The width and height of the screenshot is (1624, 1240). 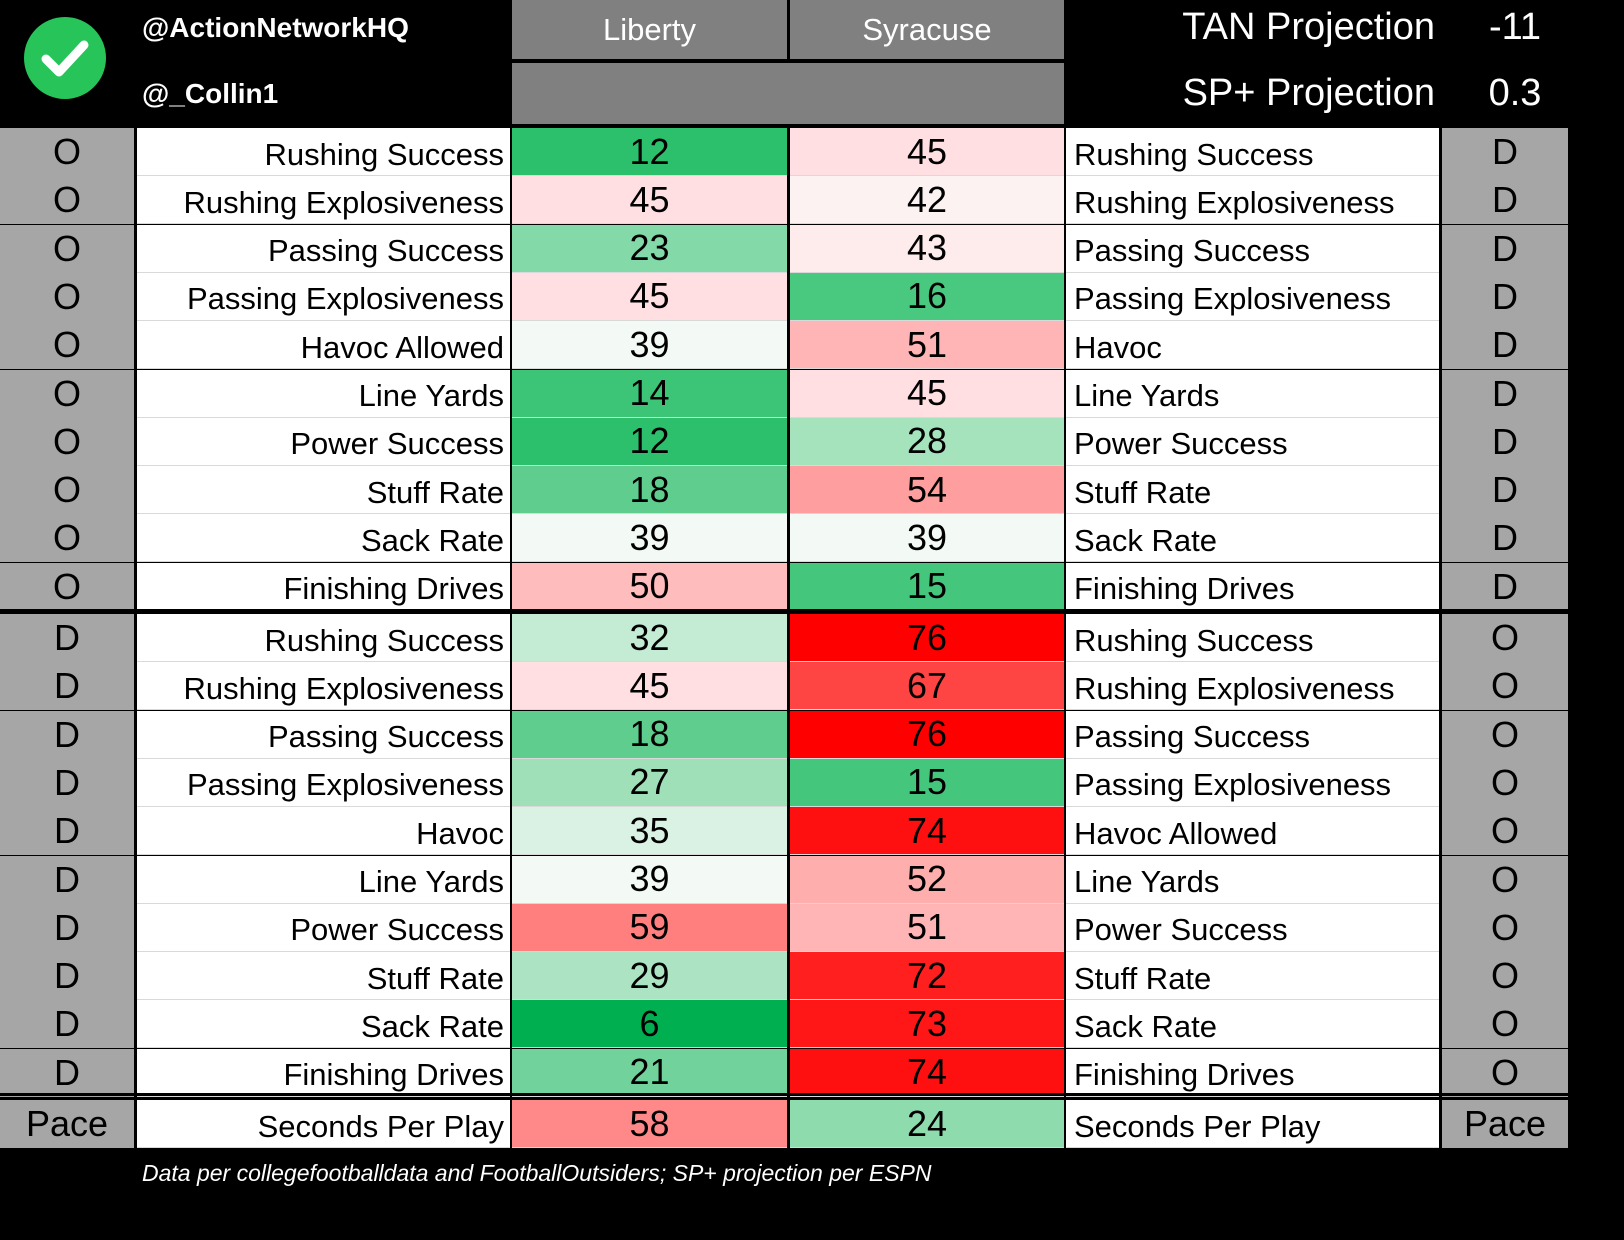 What do you see at coordinates (1308, 27) in the screenshot?
I see `tan-projection-label: TAN Projection` at bounding box center [1308, 27].